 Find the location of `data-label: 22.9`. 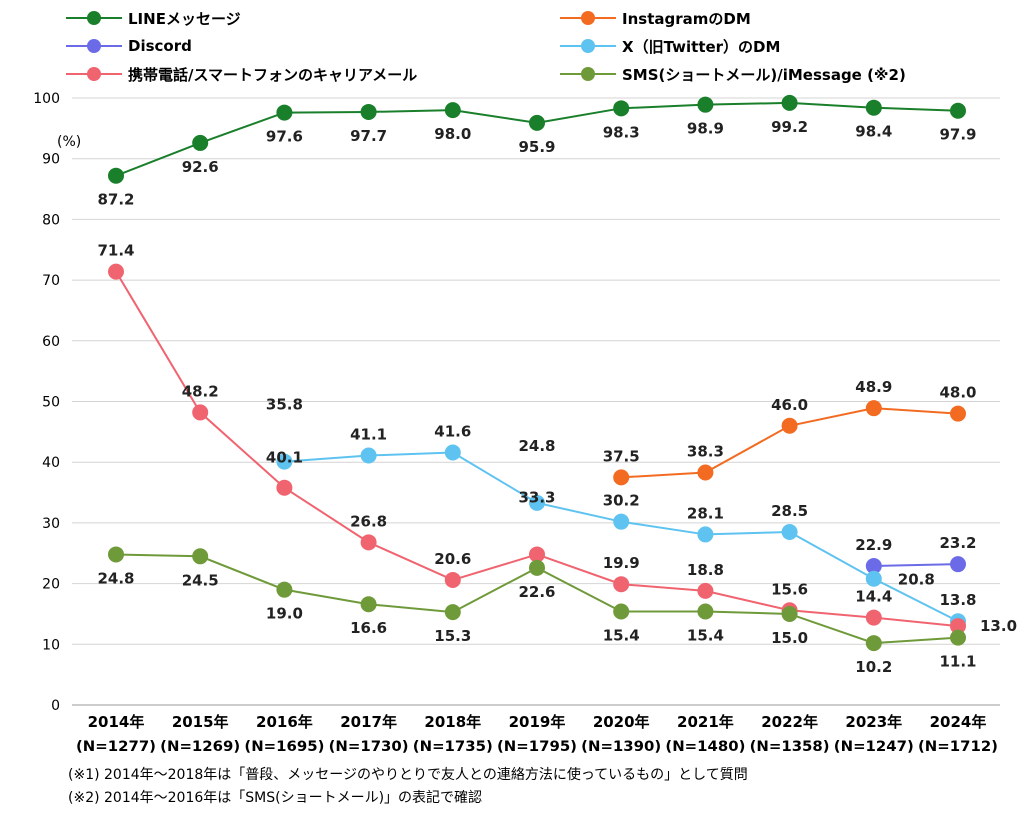

data-label: 22.9 is located at coordinates (873, 545).